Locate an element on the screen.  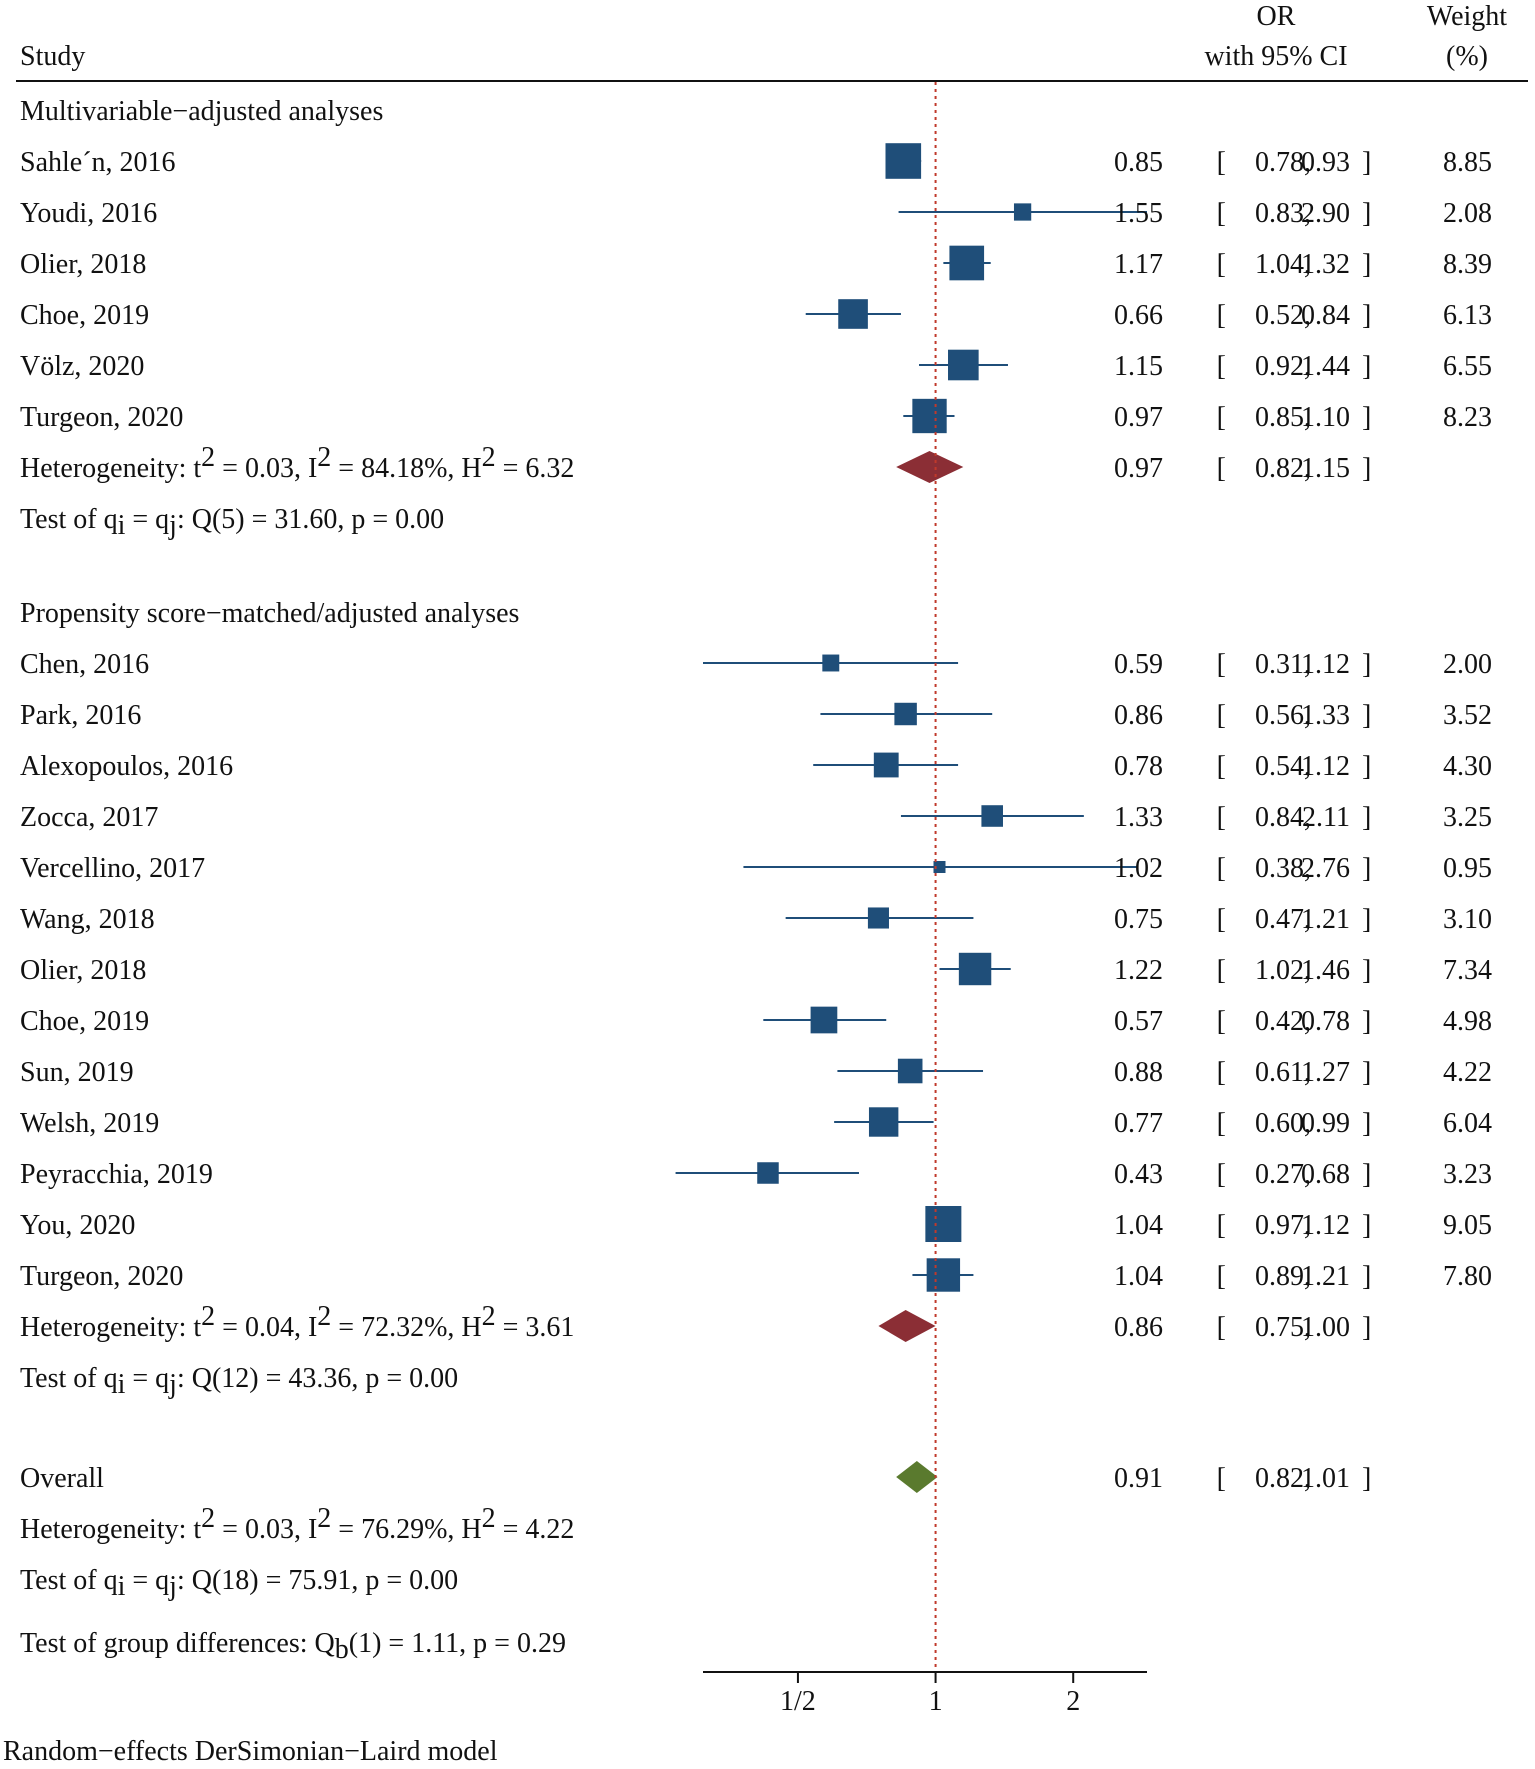
group-2-study-10-name: Welsh, 2019 is located at coordinates (89, 1123).